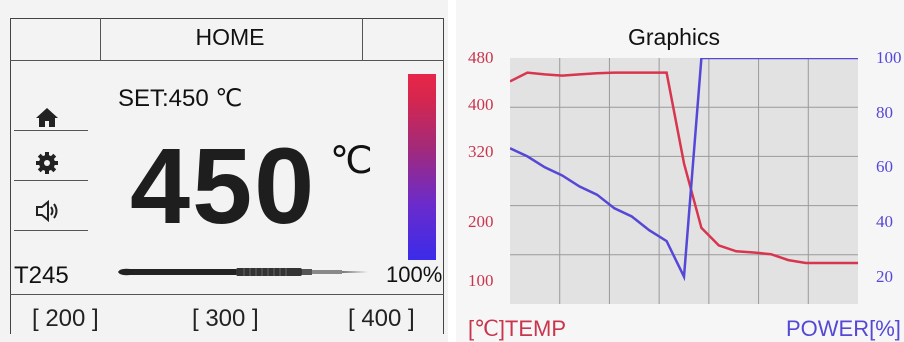 The height and width of the screenshot is (342, 904). Describe the element at coordinates (422, 167) in the screenshot. I see `power-gradient-bar` at that location.